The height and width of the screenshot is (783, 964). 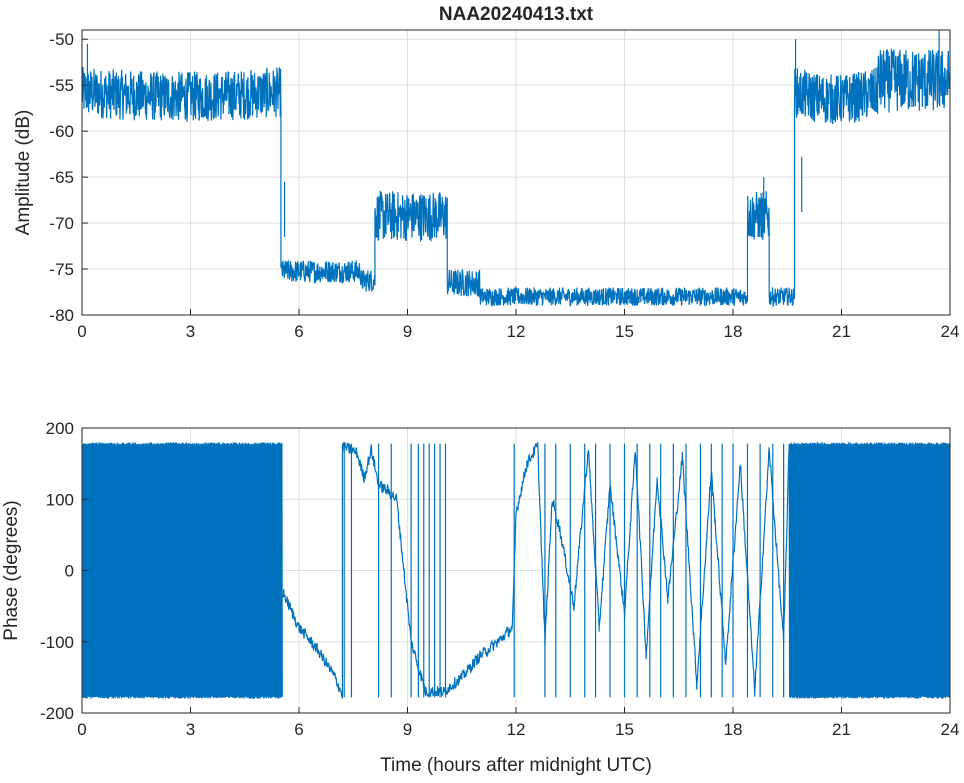 I want to click on y-tick-label: -100, so click(x=57, y=642).